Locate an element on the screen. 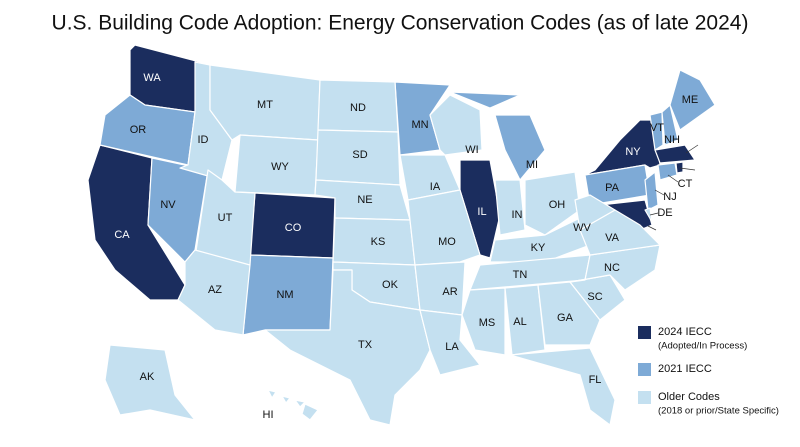  state-label: NM is located at coordinates (284, 295).